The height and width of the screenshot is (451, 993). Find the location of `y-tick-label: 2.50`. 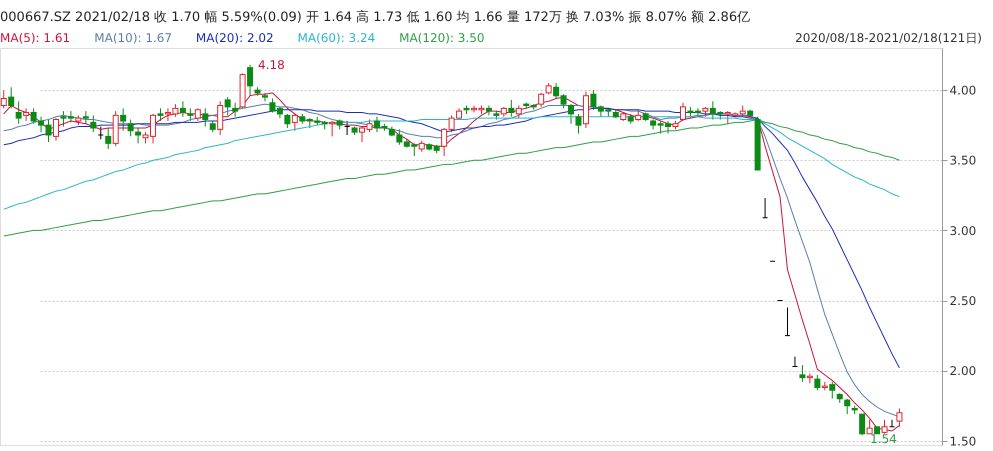

y-tick-label: 2.50 is located at coordinates (963, 301).